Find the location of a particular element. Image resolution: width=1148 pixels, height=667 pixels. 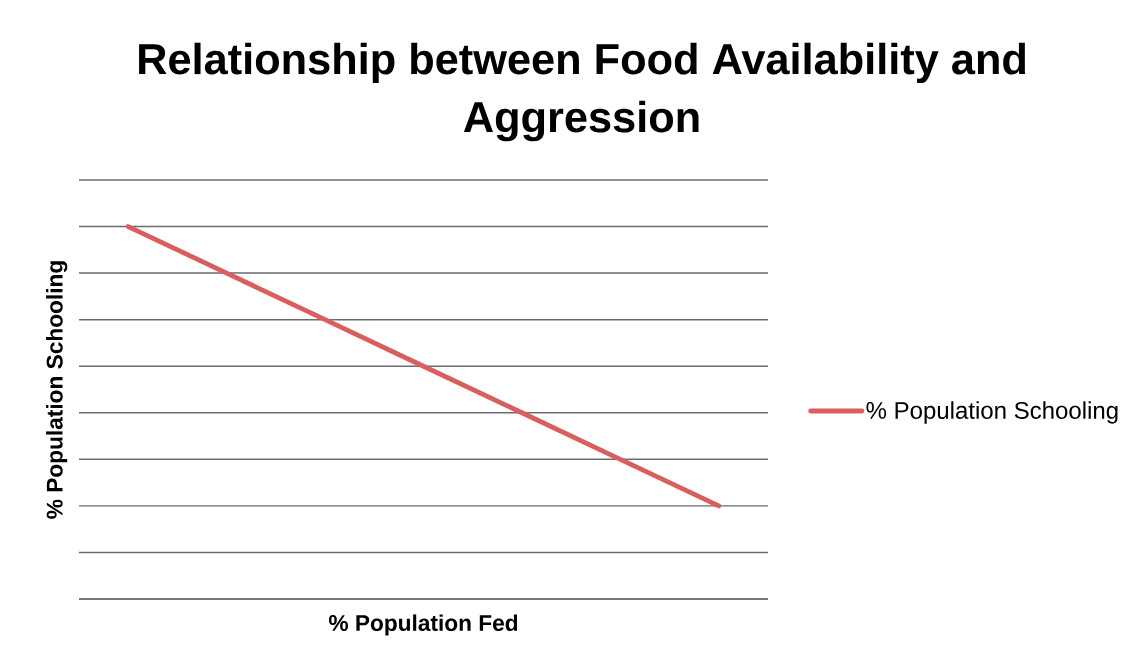

y-axis-title: % Population Schooling is located at coordinates (57, 390).